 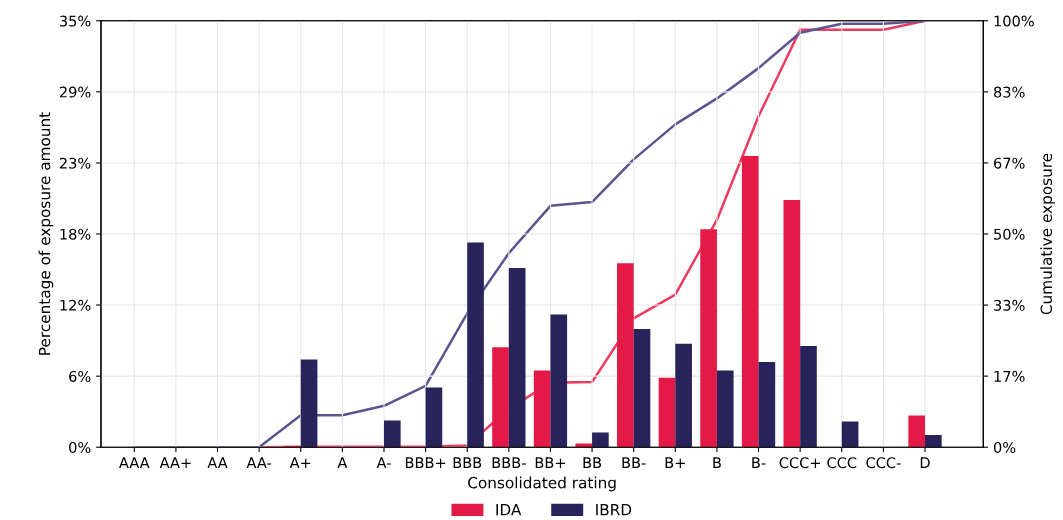 I want to click on x-tick-label: BBB+, so click(x=425, y=462).